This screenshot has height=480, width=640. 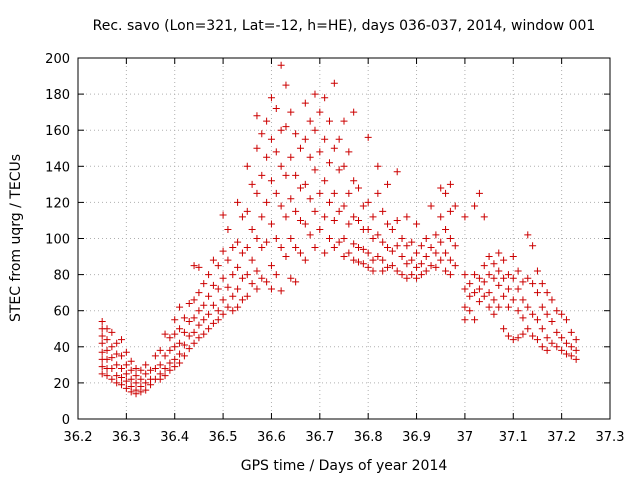 What do you see at coordinates (174, 437) in the screenshot?
I see `x-tick-label: 36.4` at bounding box center [174, 437].